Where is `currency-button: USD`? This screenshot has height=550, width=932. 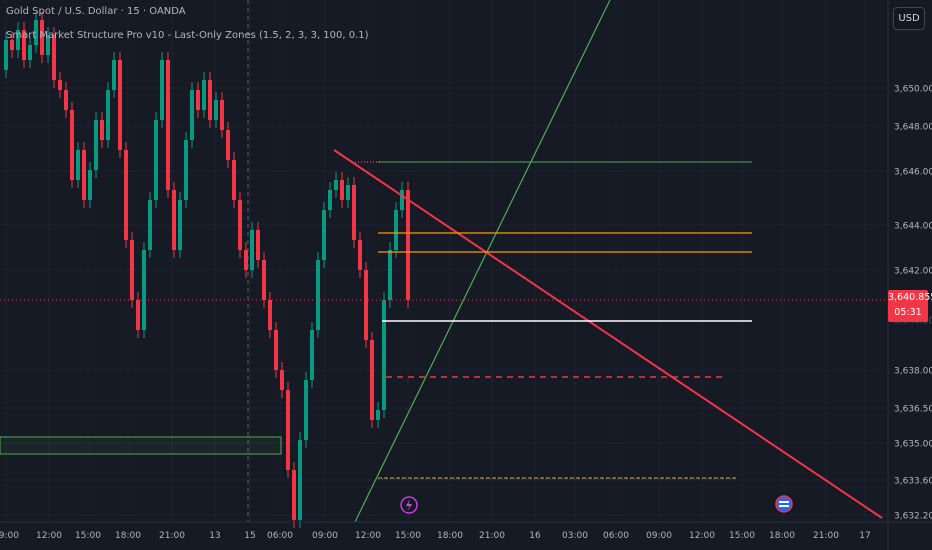 currency-button: USD is located at coordinates (909, 18).